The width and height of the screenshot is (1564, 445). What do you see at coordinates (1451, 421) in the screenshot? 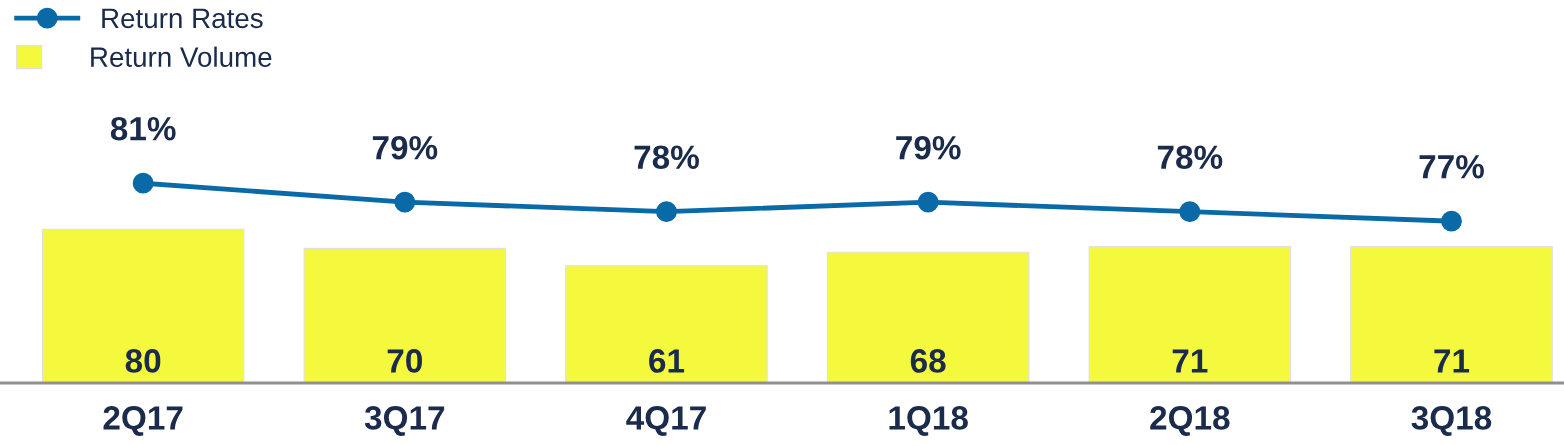
I see `x-tick-label: 3Q18` at bounding box center [1451, 421].